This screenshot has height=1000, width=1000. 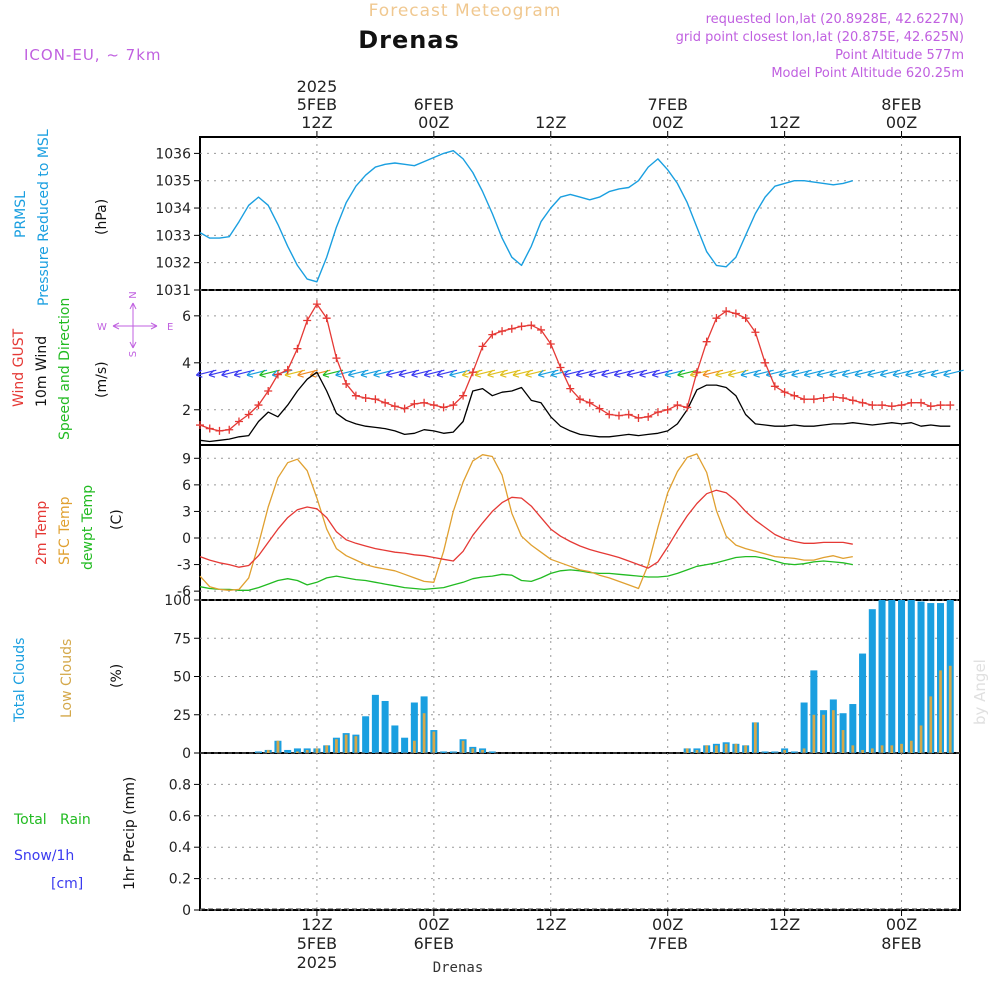 What do you see at coordinates (21, 214) in the screenshot?
I see `prmsl-label: PRMSL` at bounding box center [21, 214].